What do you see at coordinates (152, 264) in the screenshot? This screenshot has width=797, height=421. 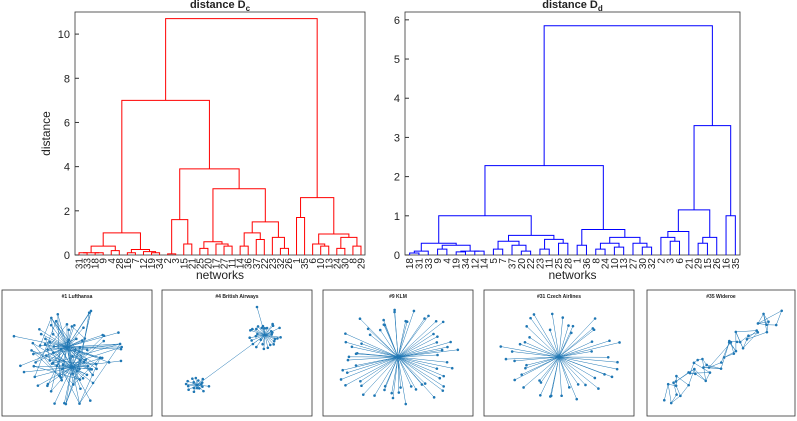 I see `x-tick-label: 19` at bounding box center [152, 264].